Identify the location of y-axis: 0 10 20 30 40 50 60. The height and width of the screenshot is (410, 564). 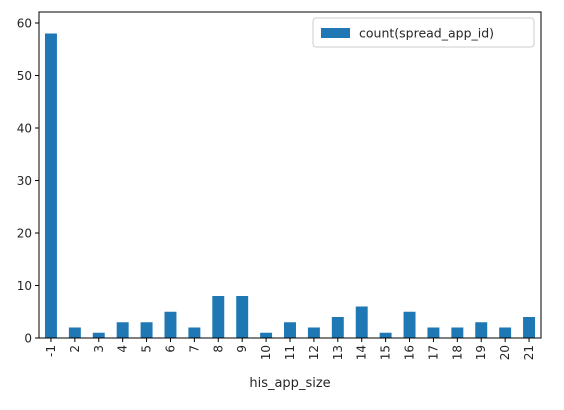
(28, 181).